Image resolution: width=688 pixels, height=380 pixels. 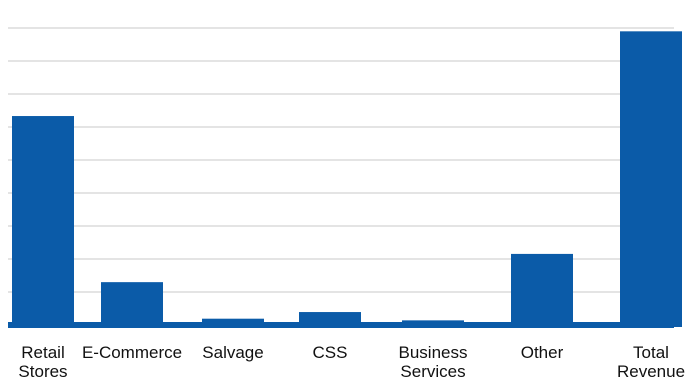 I want to click on category-label-6-line-0: Total, so click(x=651, y=352).